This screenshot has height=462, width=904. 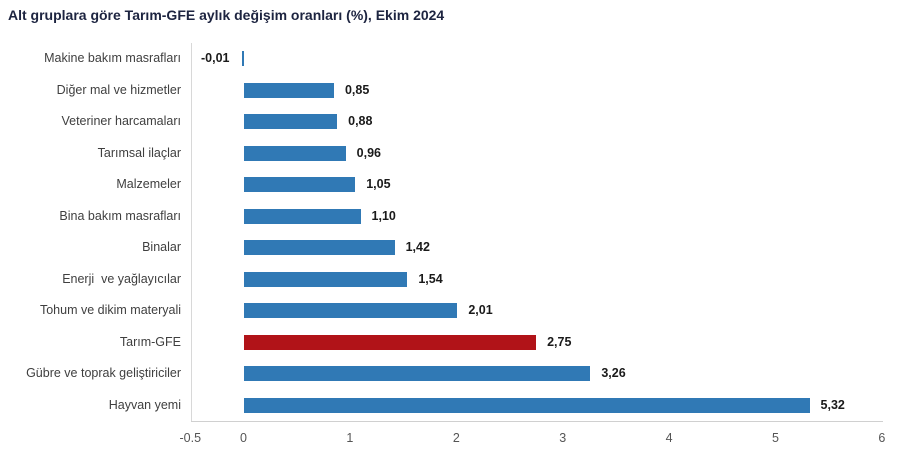 I want to click on value-label: 0,88, so click(x=360, y=121).